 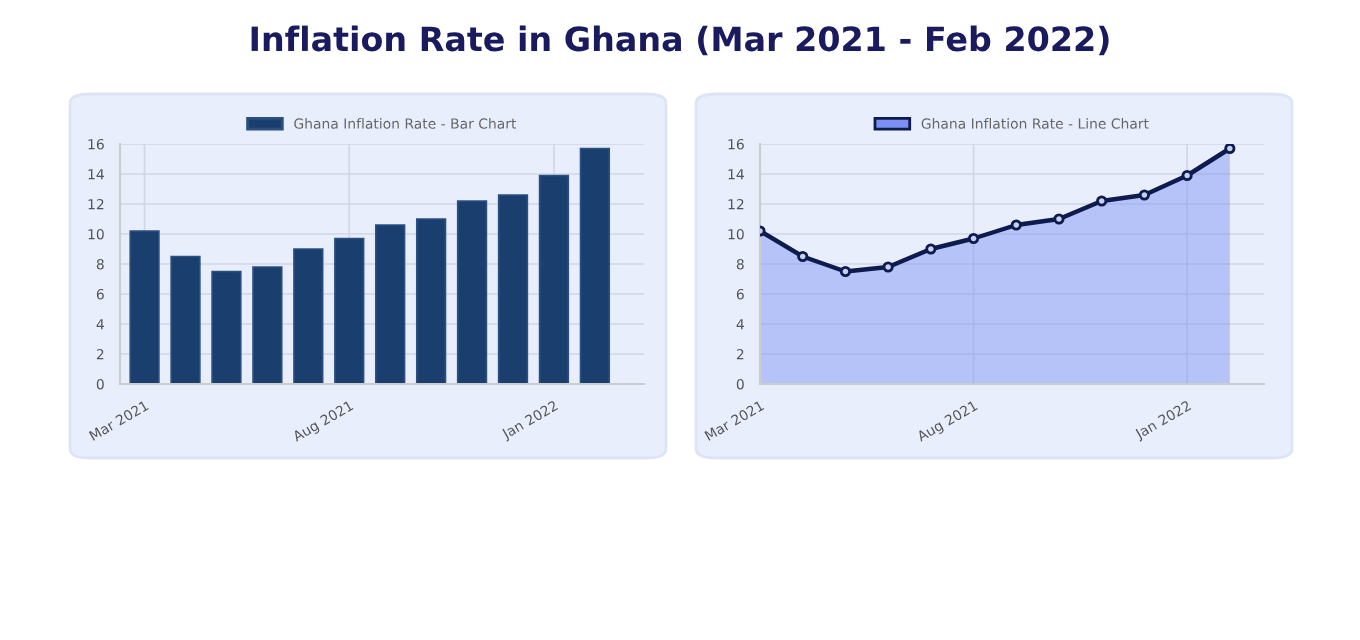 I want to click on chart-title: Inflation Rate in Ghana (Mar 2021 - Feb 2022), so click(x=680, y=40).